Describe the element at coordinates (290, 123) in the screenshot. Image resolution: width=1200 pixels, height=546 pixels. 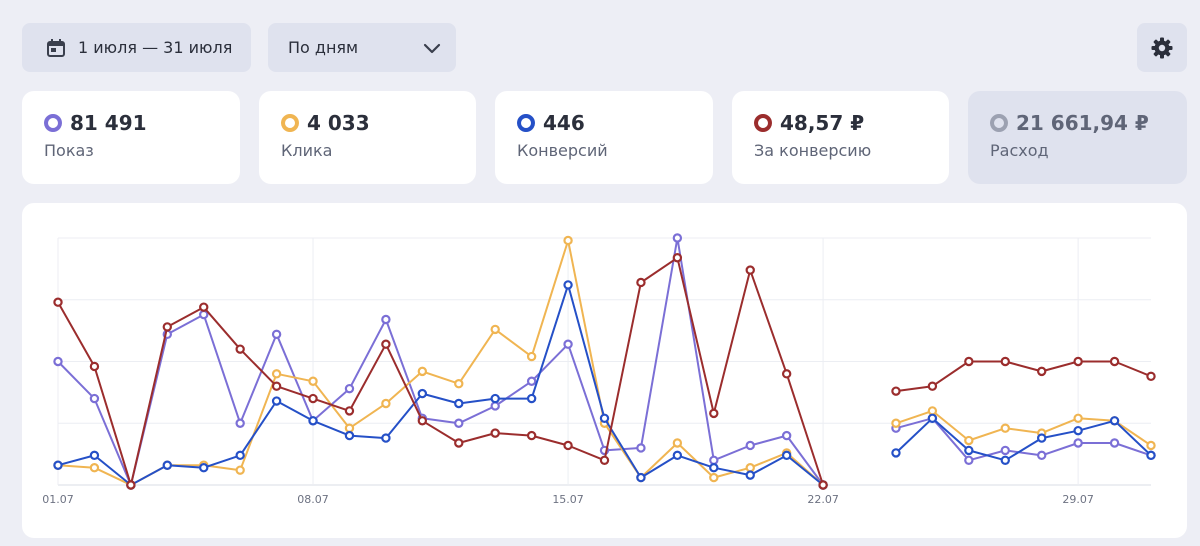
I see `clicks-indicator` at that location.